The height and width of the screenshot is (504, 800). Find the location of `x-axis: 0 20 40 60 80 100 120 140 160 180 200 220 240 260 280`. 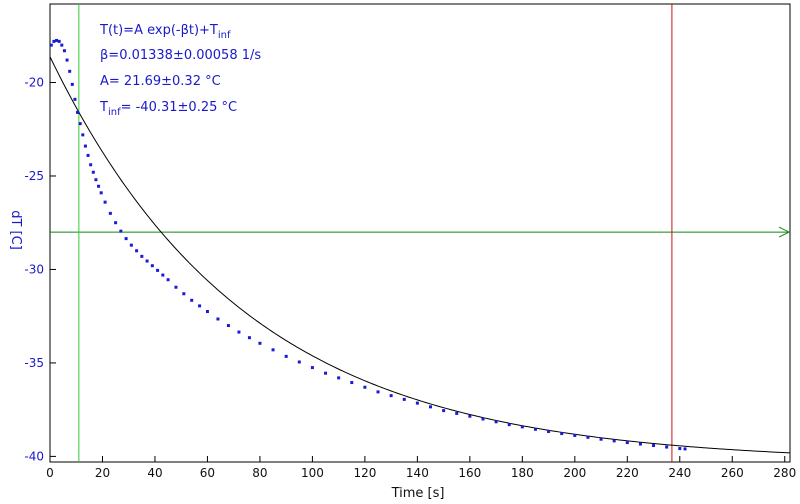

x-axis: 0 20 40 60 80 100 120 140 160 180 200 220 240 260 280 is located at coordinates (421, 468).